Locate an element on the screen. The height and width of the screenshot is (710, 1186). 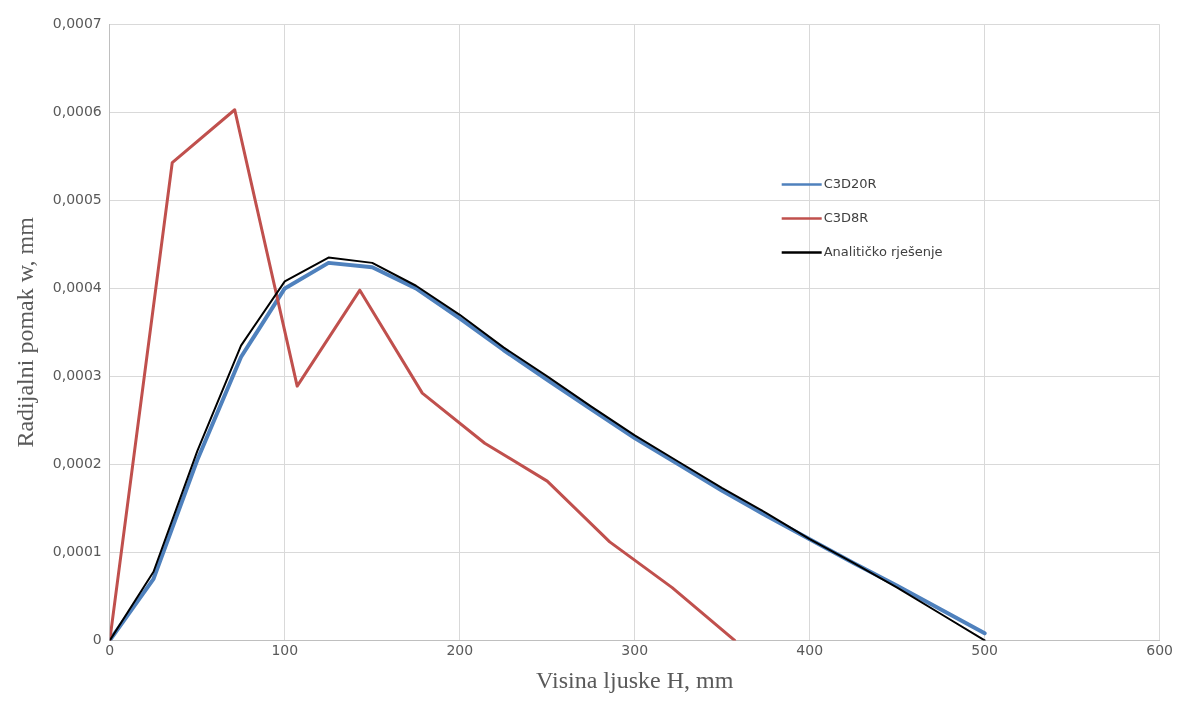
x-axis-title: Visina ljuske H, mm is located at coordinates (635, 679).